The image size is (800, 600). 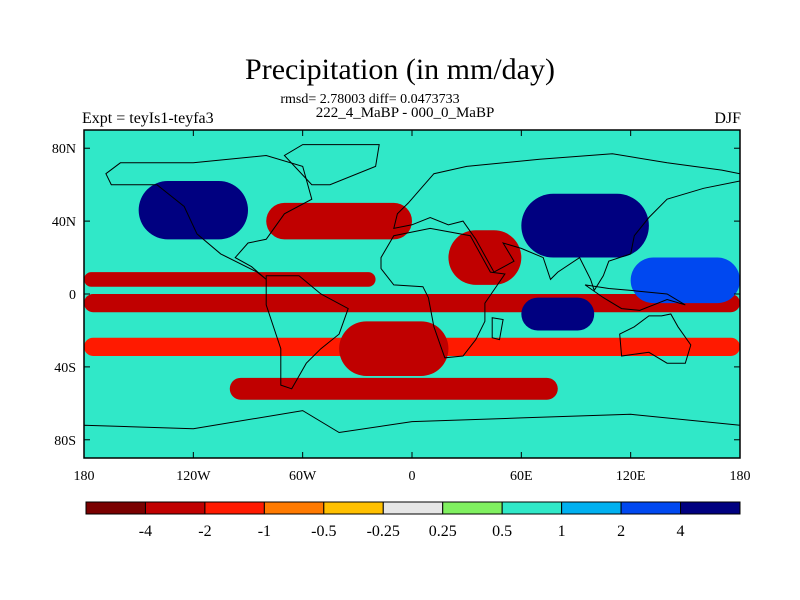 I want to click on x-tick-label: 60E, so click(x=521, y=476).